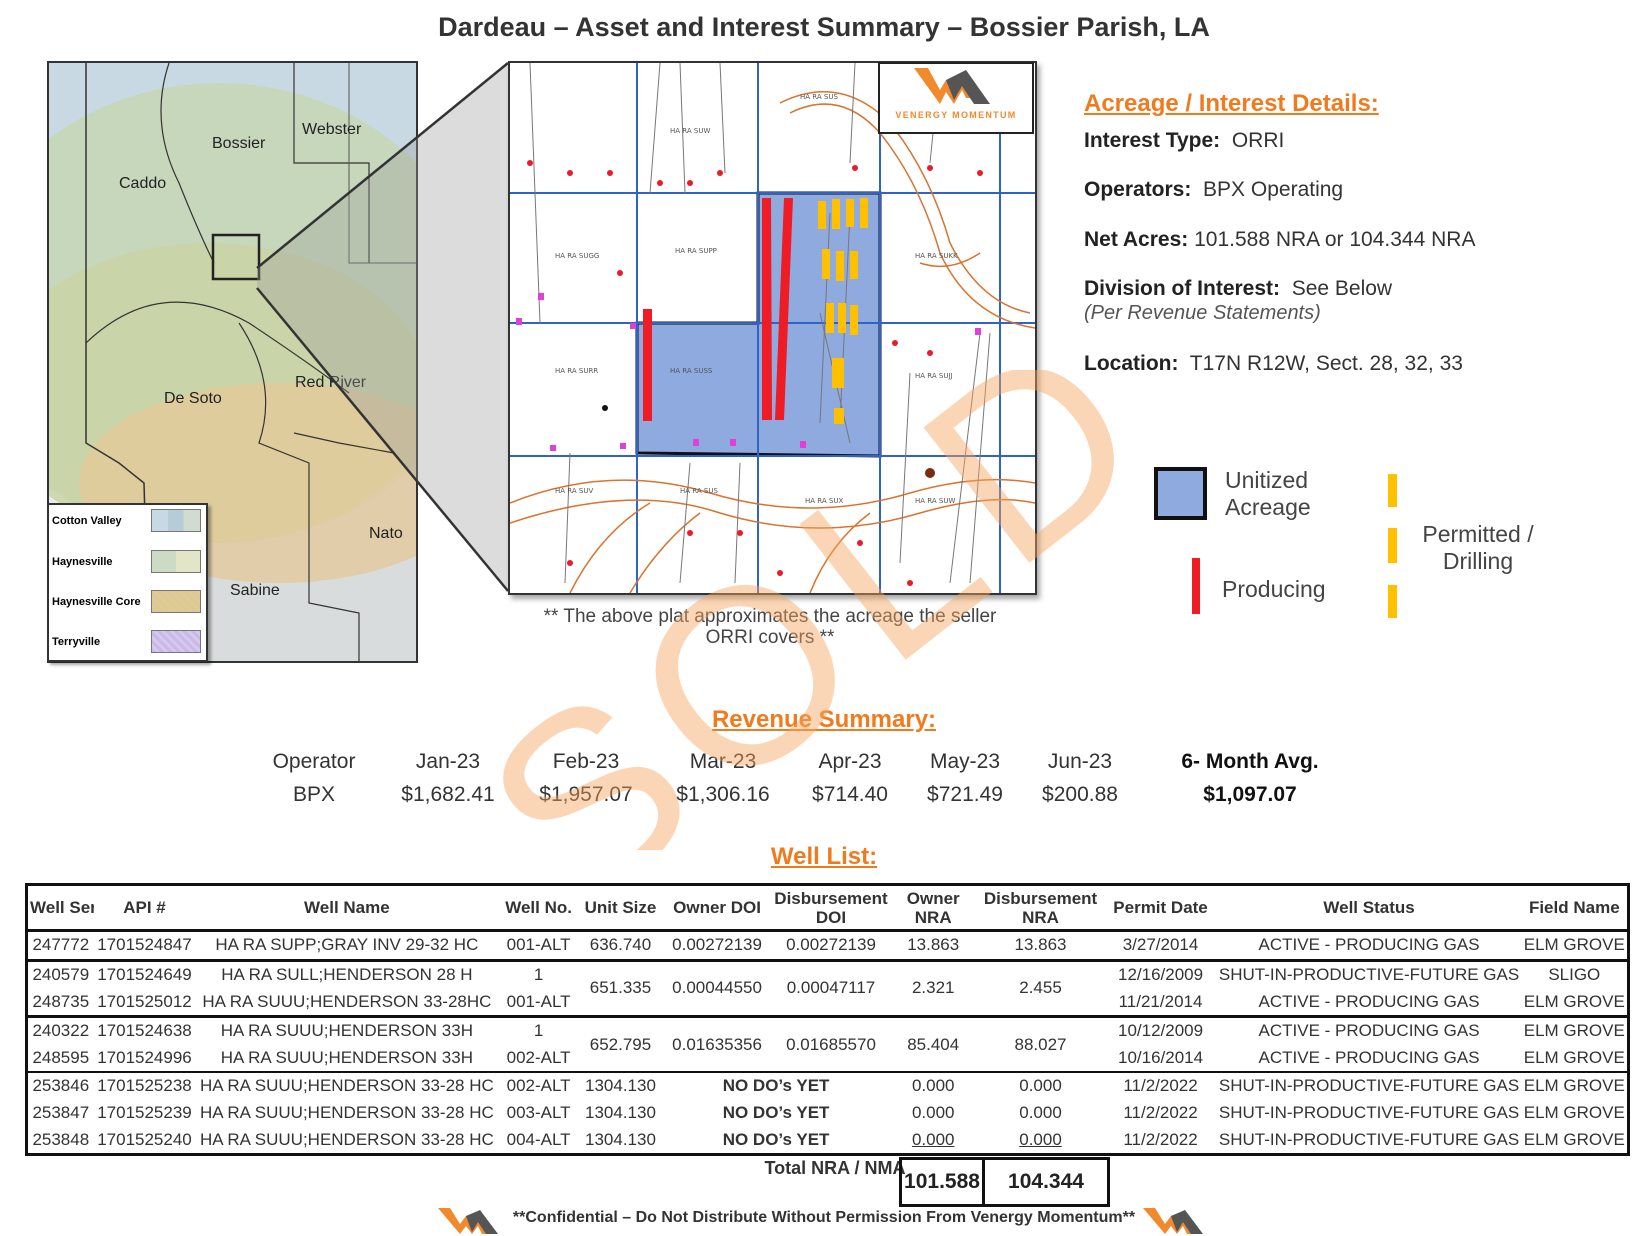 This screenshot has height=1236, width=1648. Describe the element at coordinates (1160, 1031) in the screenshot. I see `cell-permit-date: 10/12/2009` at that location.